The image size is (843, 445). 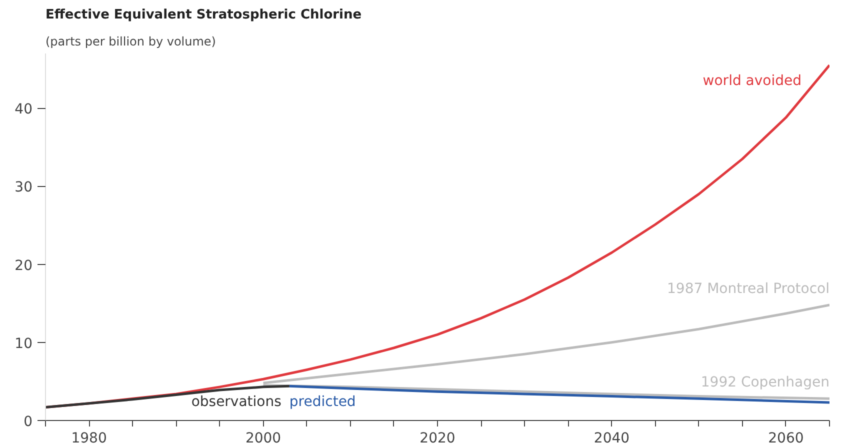 What do you see at coordinates (131, 41) in the screenshot?
I see `chart-subtitle: (parts per billion by volume)` at bounding box center [131, 41].